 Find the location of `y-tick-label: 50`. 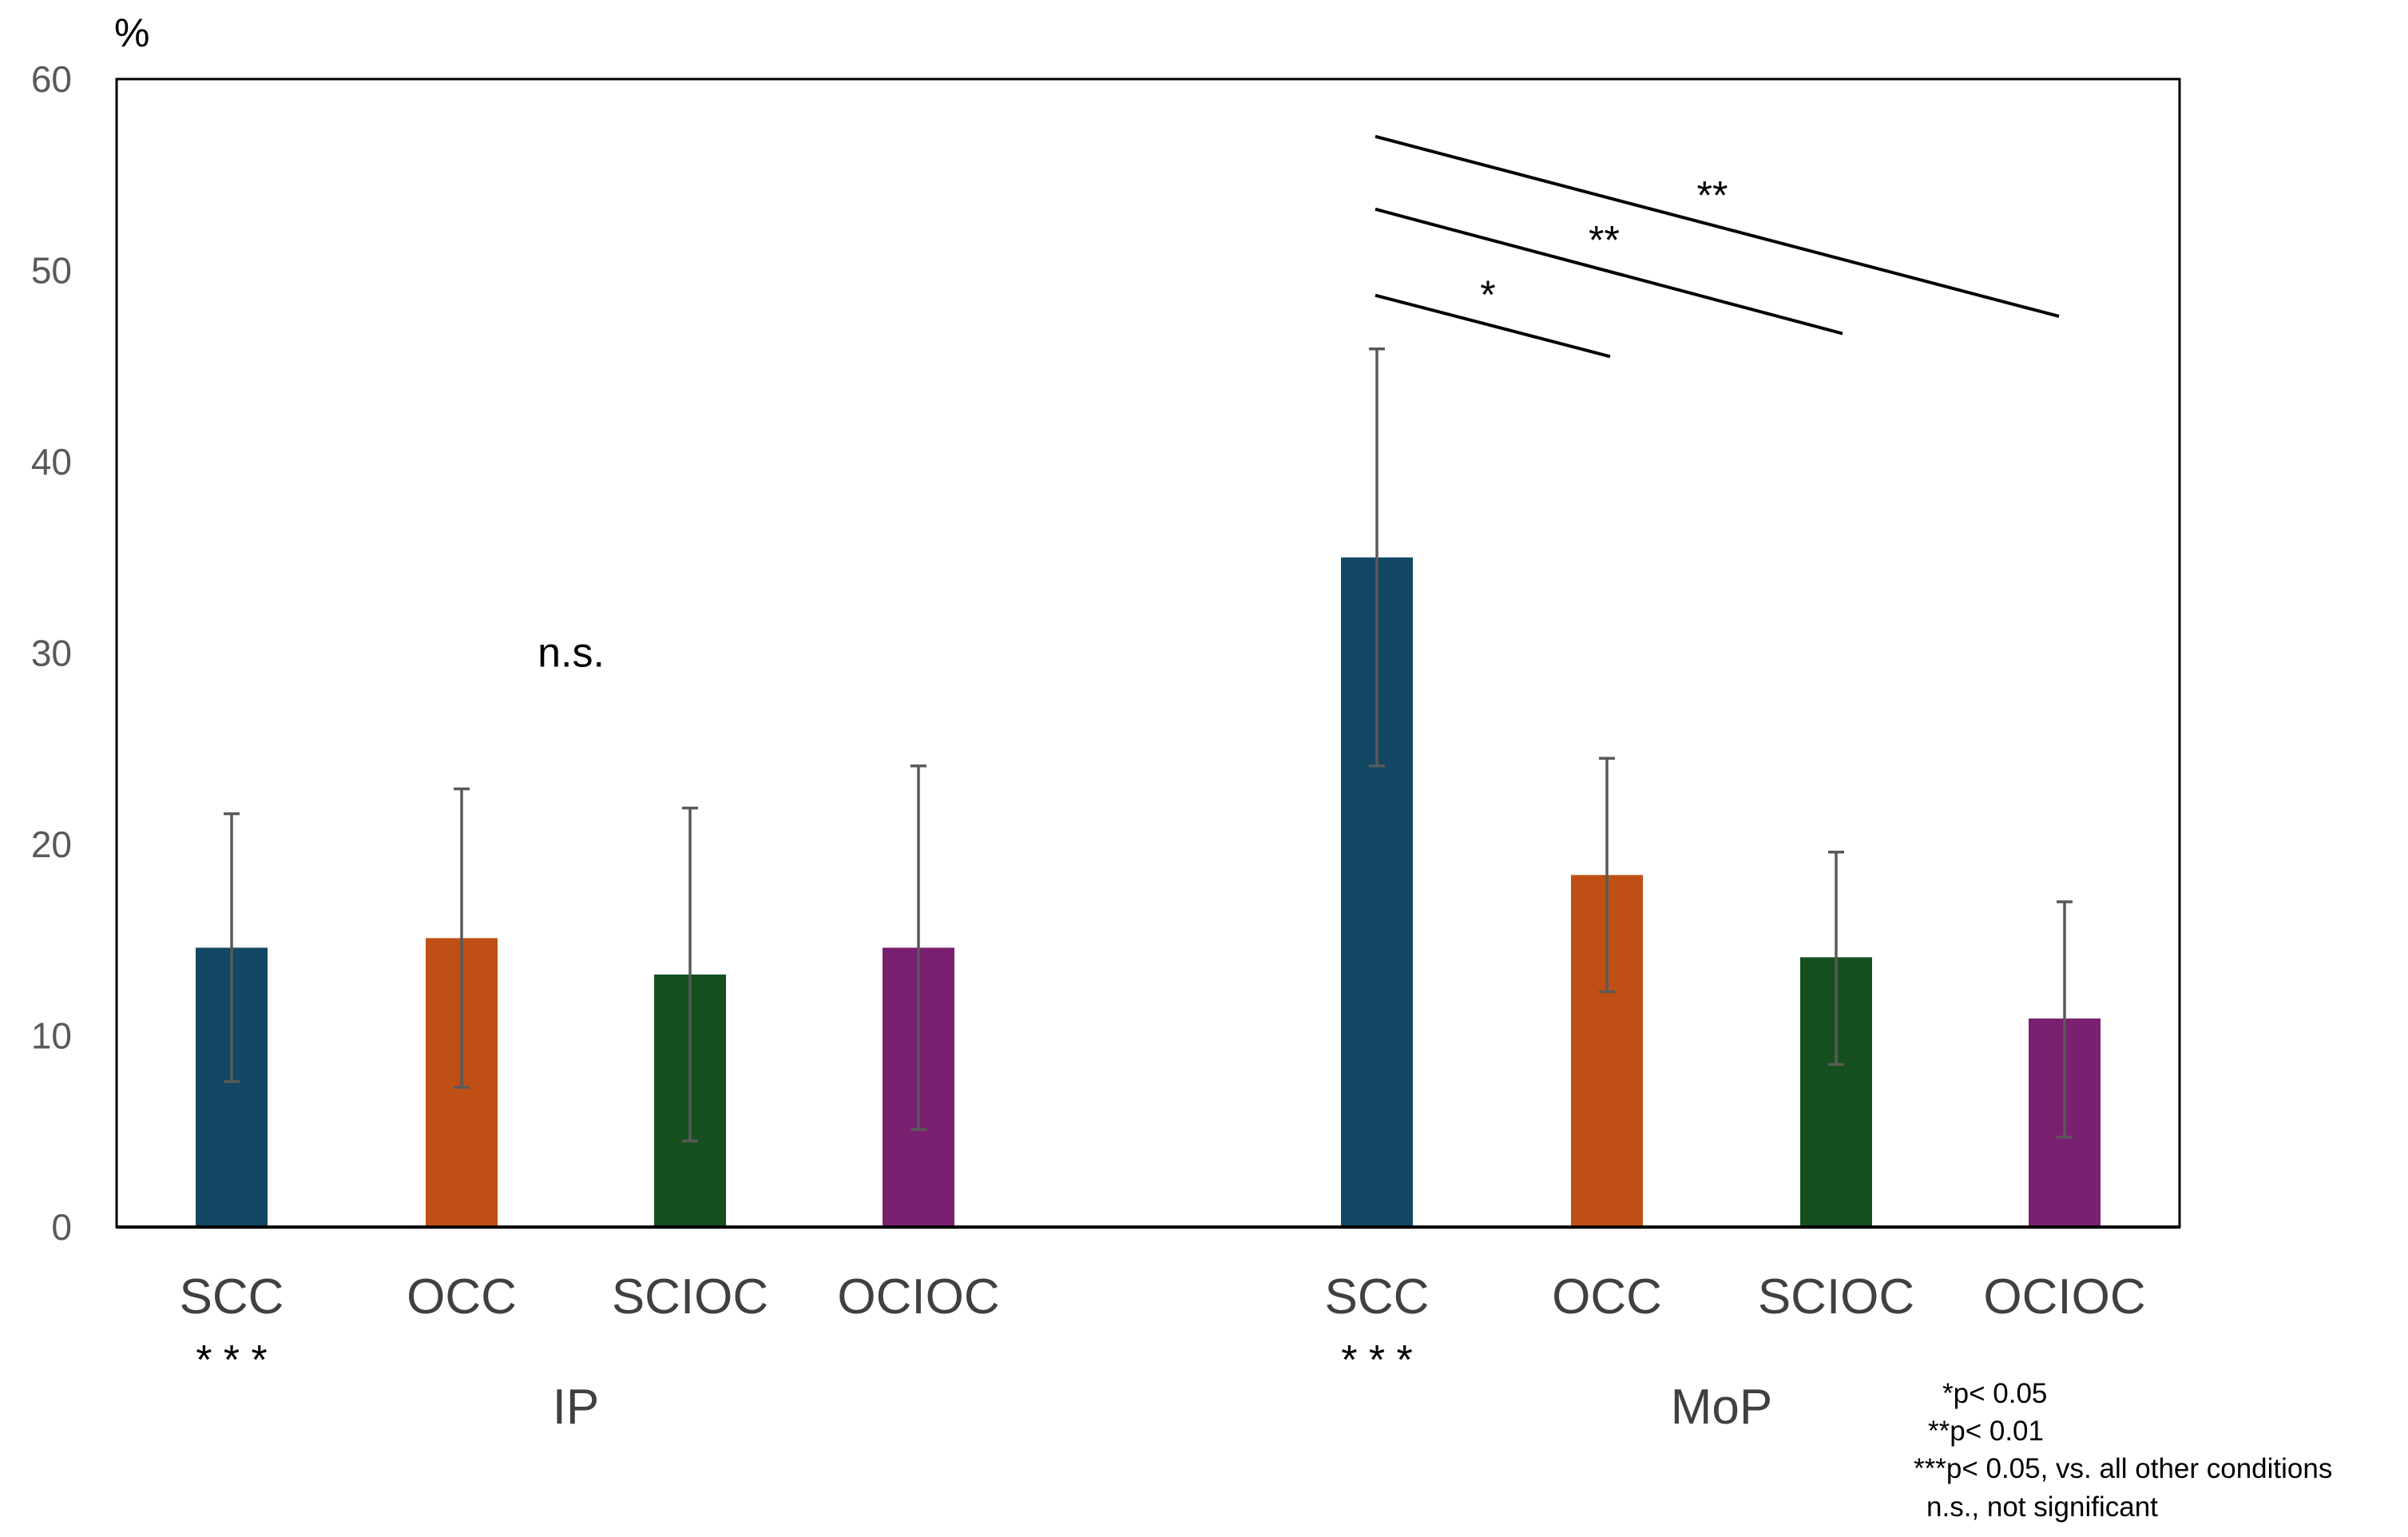

y-tick-label: 50 is located at coordinates (52, 271).